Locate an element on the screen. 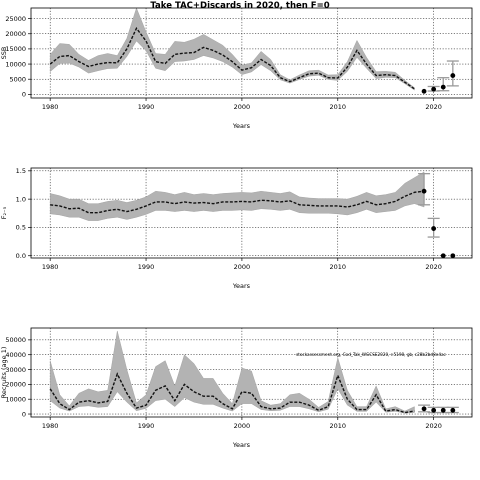 This screenshot has width=480, height=480. ssb-estimate-line is located at coordinates (232, 58).